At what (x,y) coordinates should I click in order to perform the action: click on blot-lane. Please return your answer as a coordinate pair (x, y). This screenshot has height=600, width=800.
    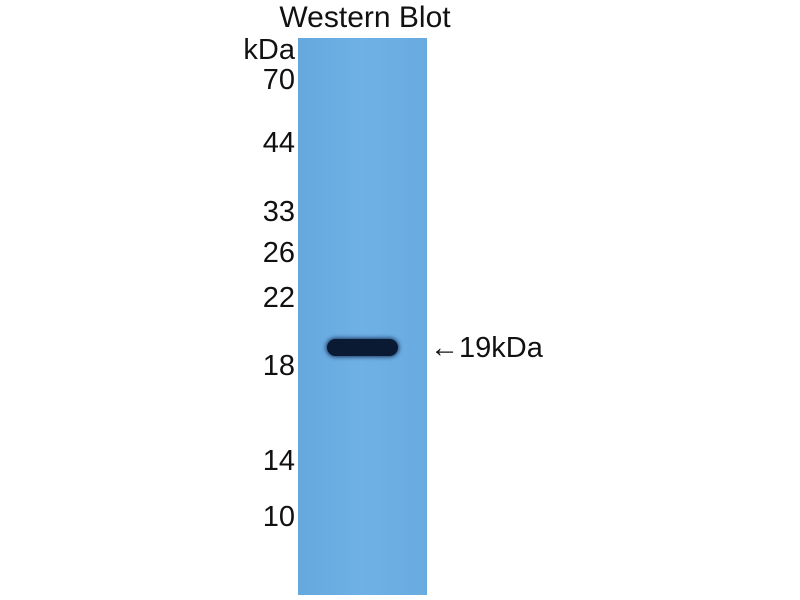
    Looking at the image, I should click on (362, 316).